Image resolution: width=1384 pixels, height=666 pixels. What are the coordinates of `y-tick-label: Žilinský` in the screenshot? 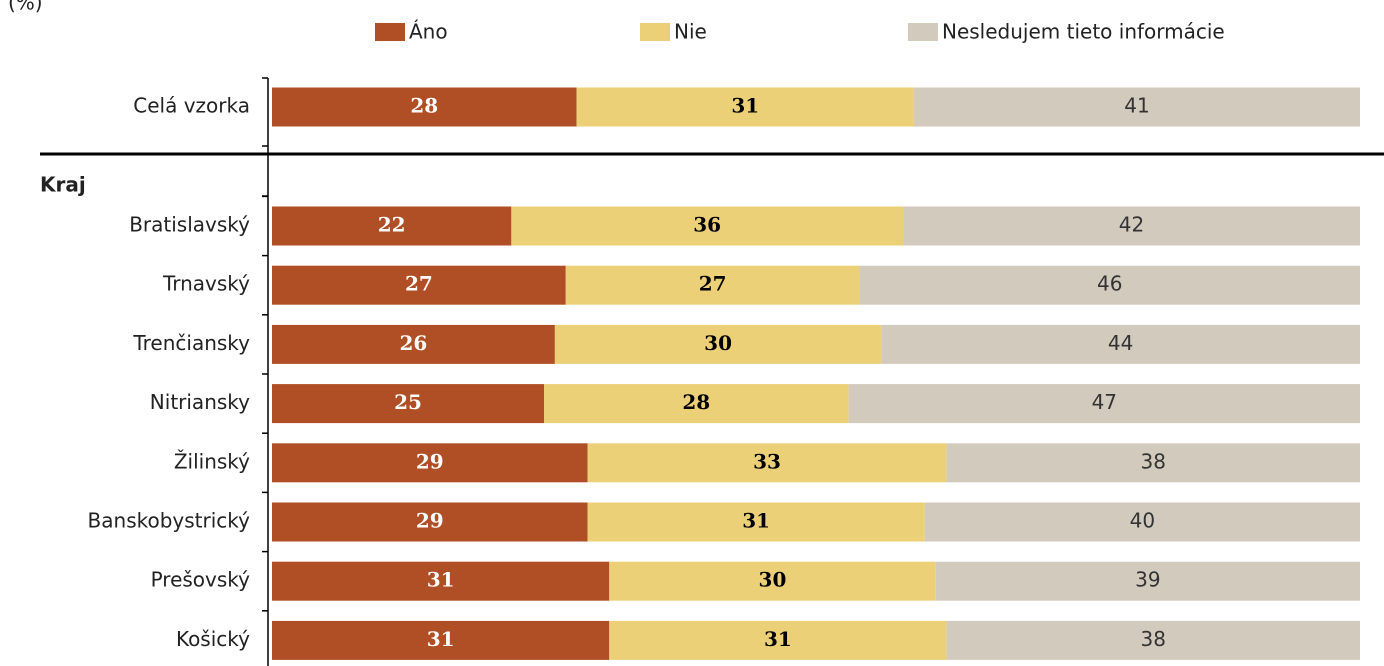 It's located at (212, 461).